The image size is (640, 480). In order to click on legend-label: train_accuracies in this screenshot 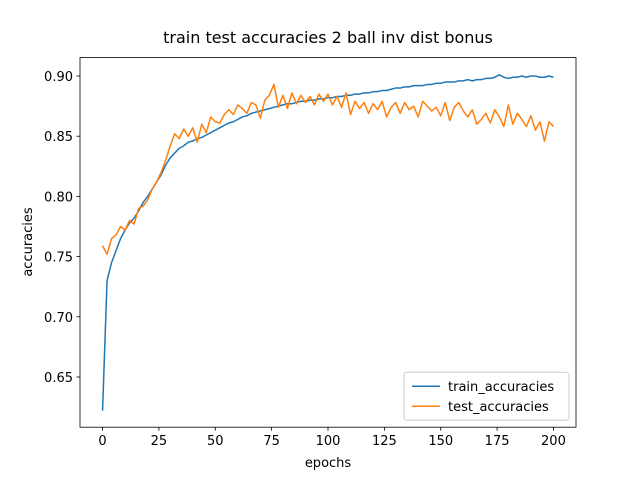, I will do `click(501, 387)`.